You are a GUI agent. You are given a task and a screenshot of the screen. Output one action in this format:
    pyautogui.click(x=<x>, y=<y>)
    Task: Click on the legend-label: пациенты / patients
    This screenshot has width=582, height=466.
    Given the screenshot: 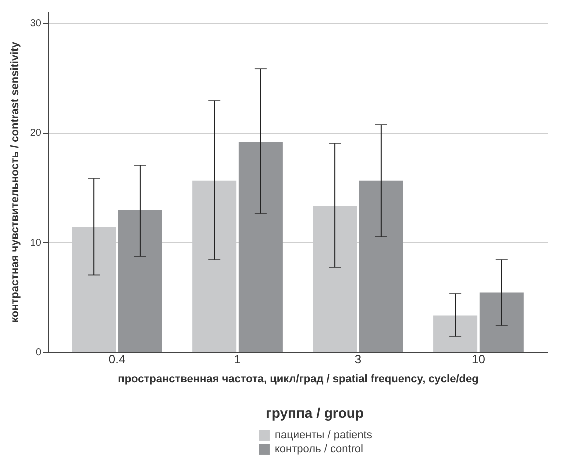 What is the action you would take?
    pyautogui.click(x=324, y=436)
    